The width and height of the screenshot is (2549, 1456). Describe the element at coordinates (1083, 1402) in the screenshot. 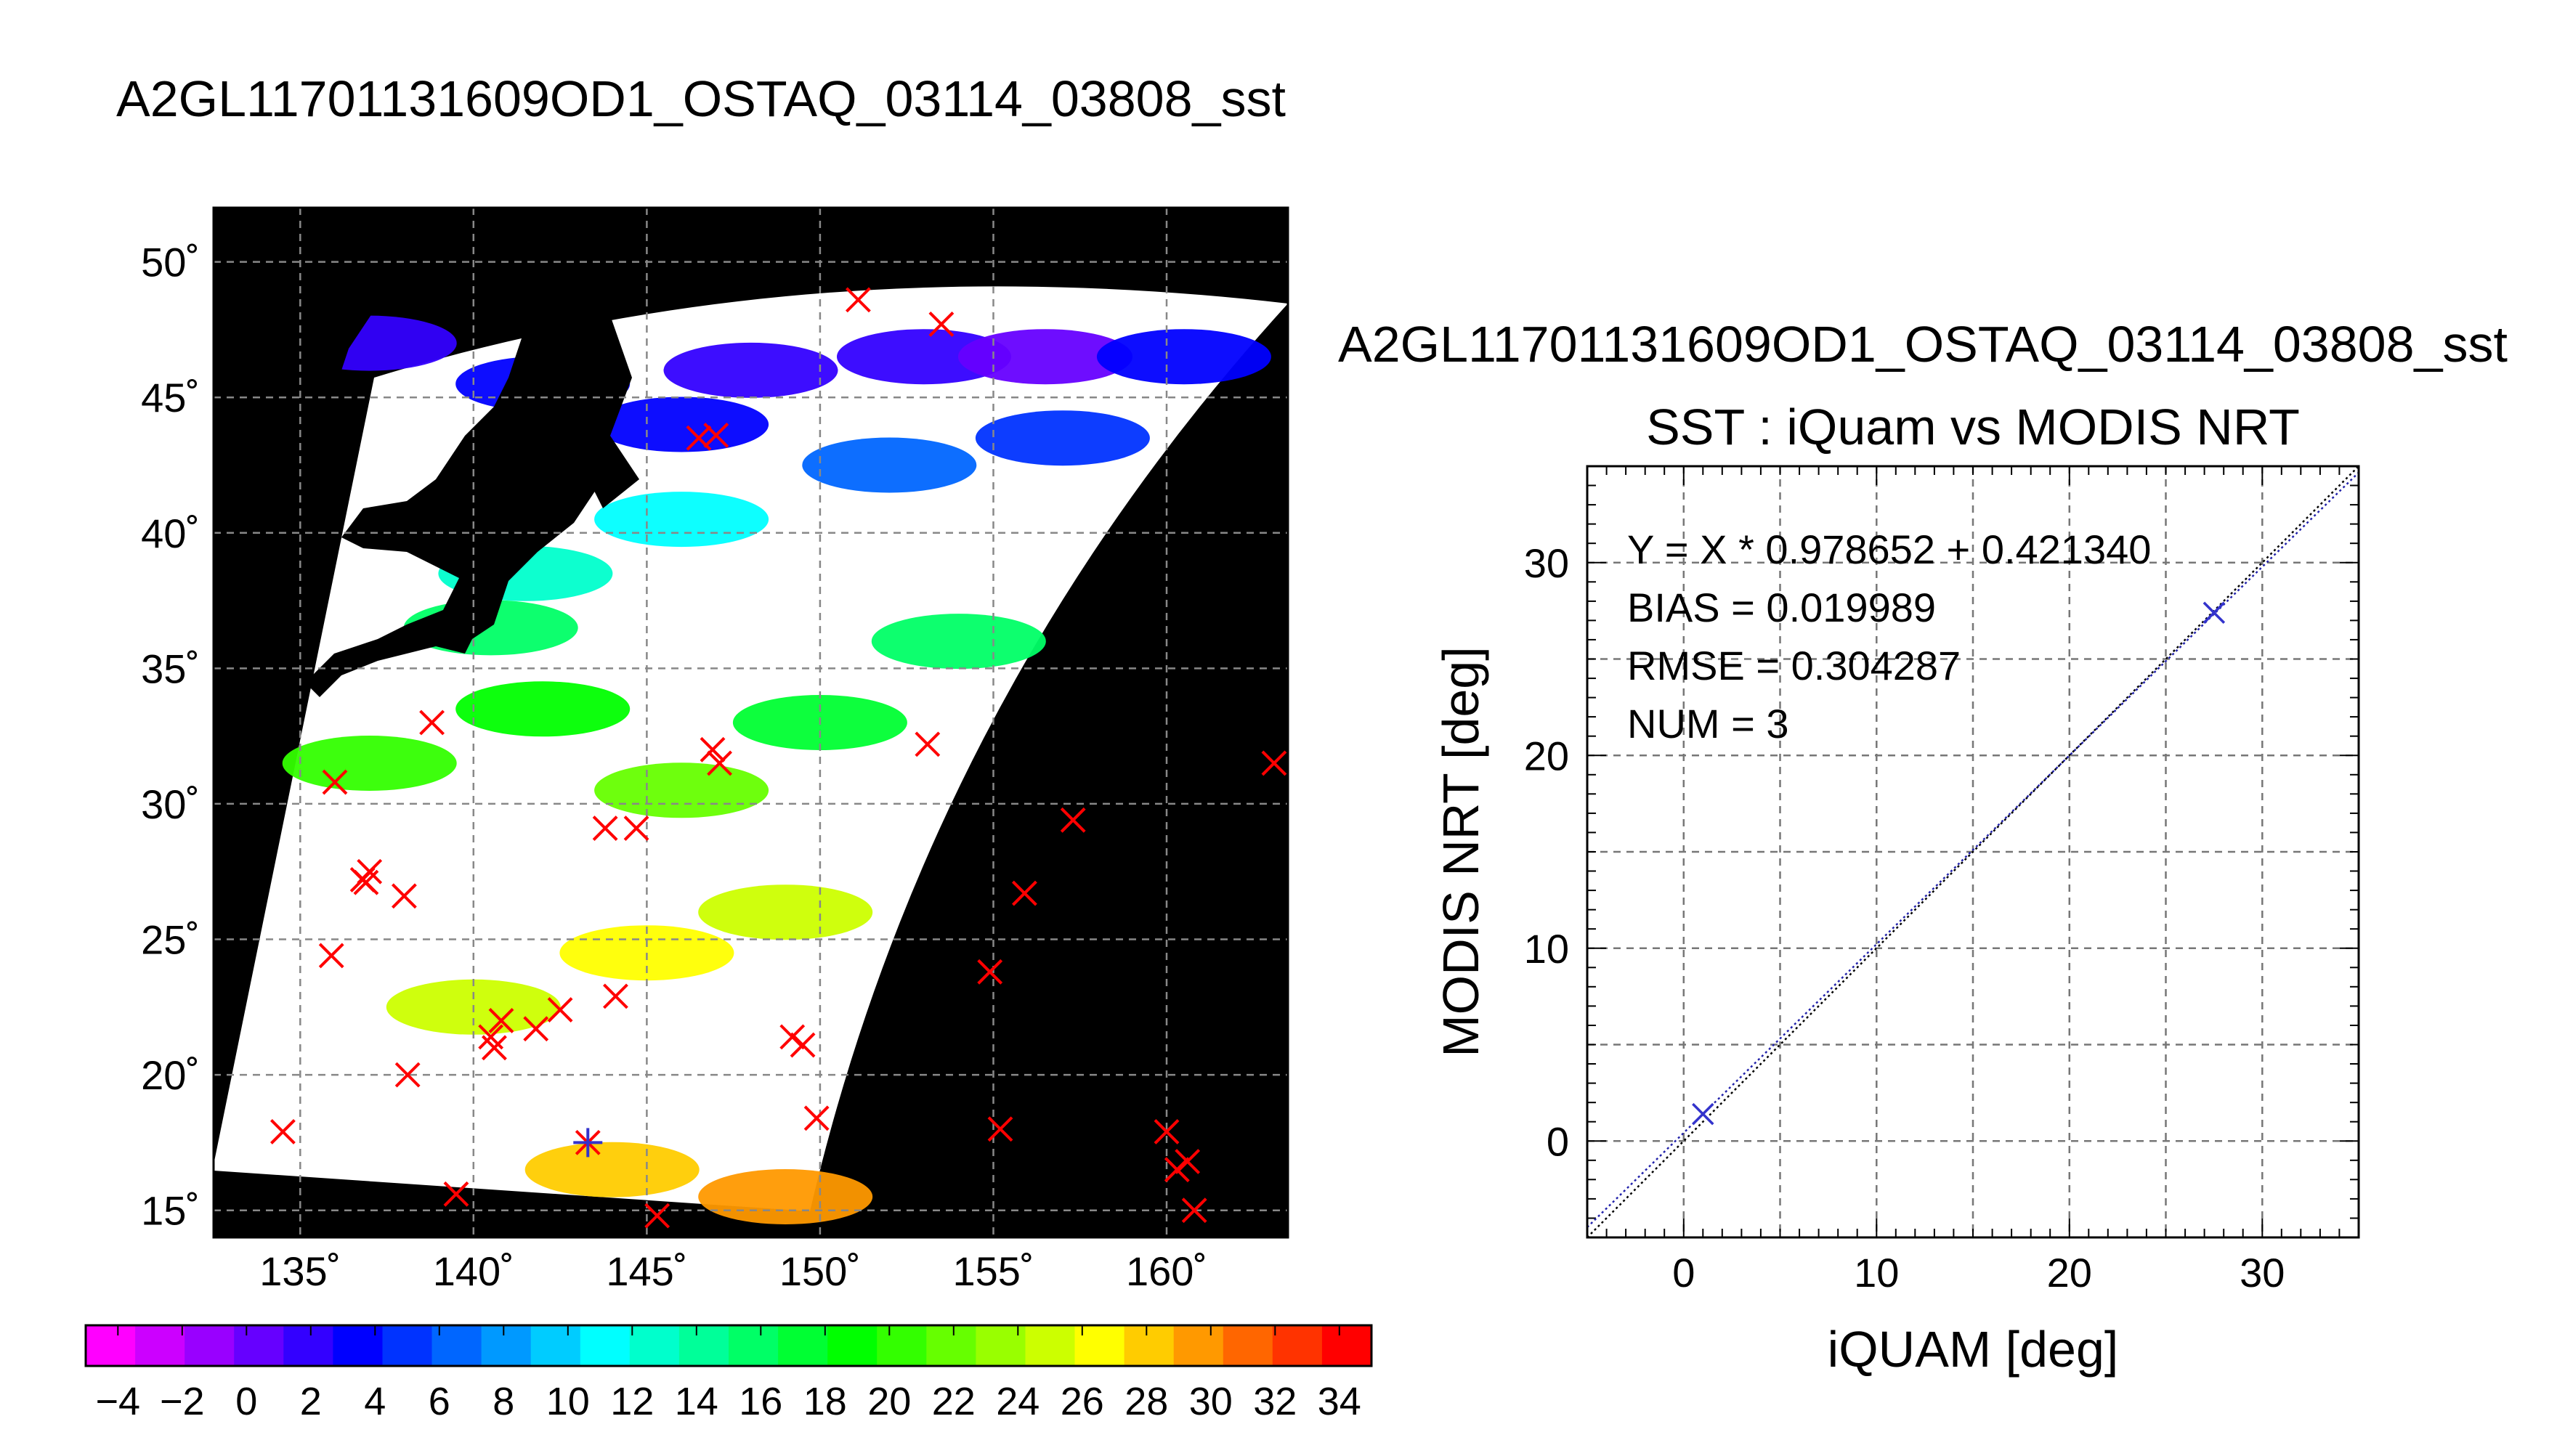

I see `colorbar-tick-label: 26` at that location.